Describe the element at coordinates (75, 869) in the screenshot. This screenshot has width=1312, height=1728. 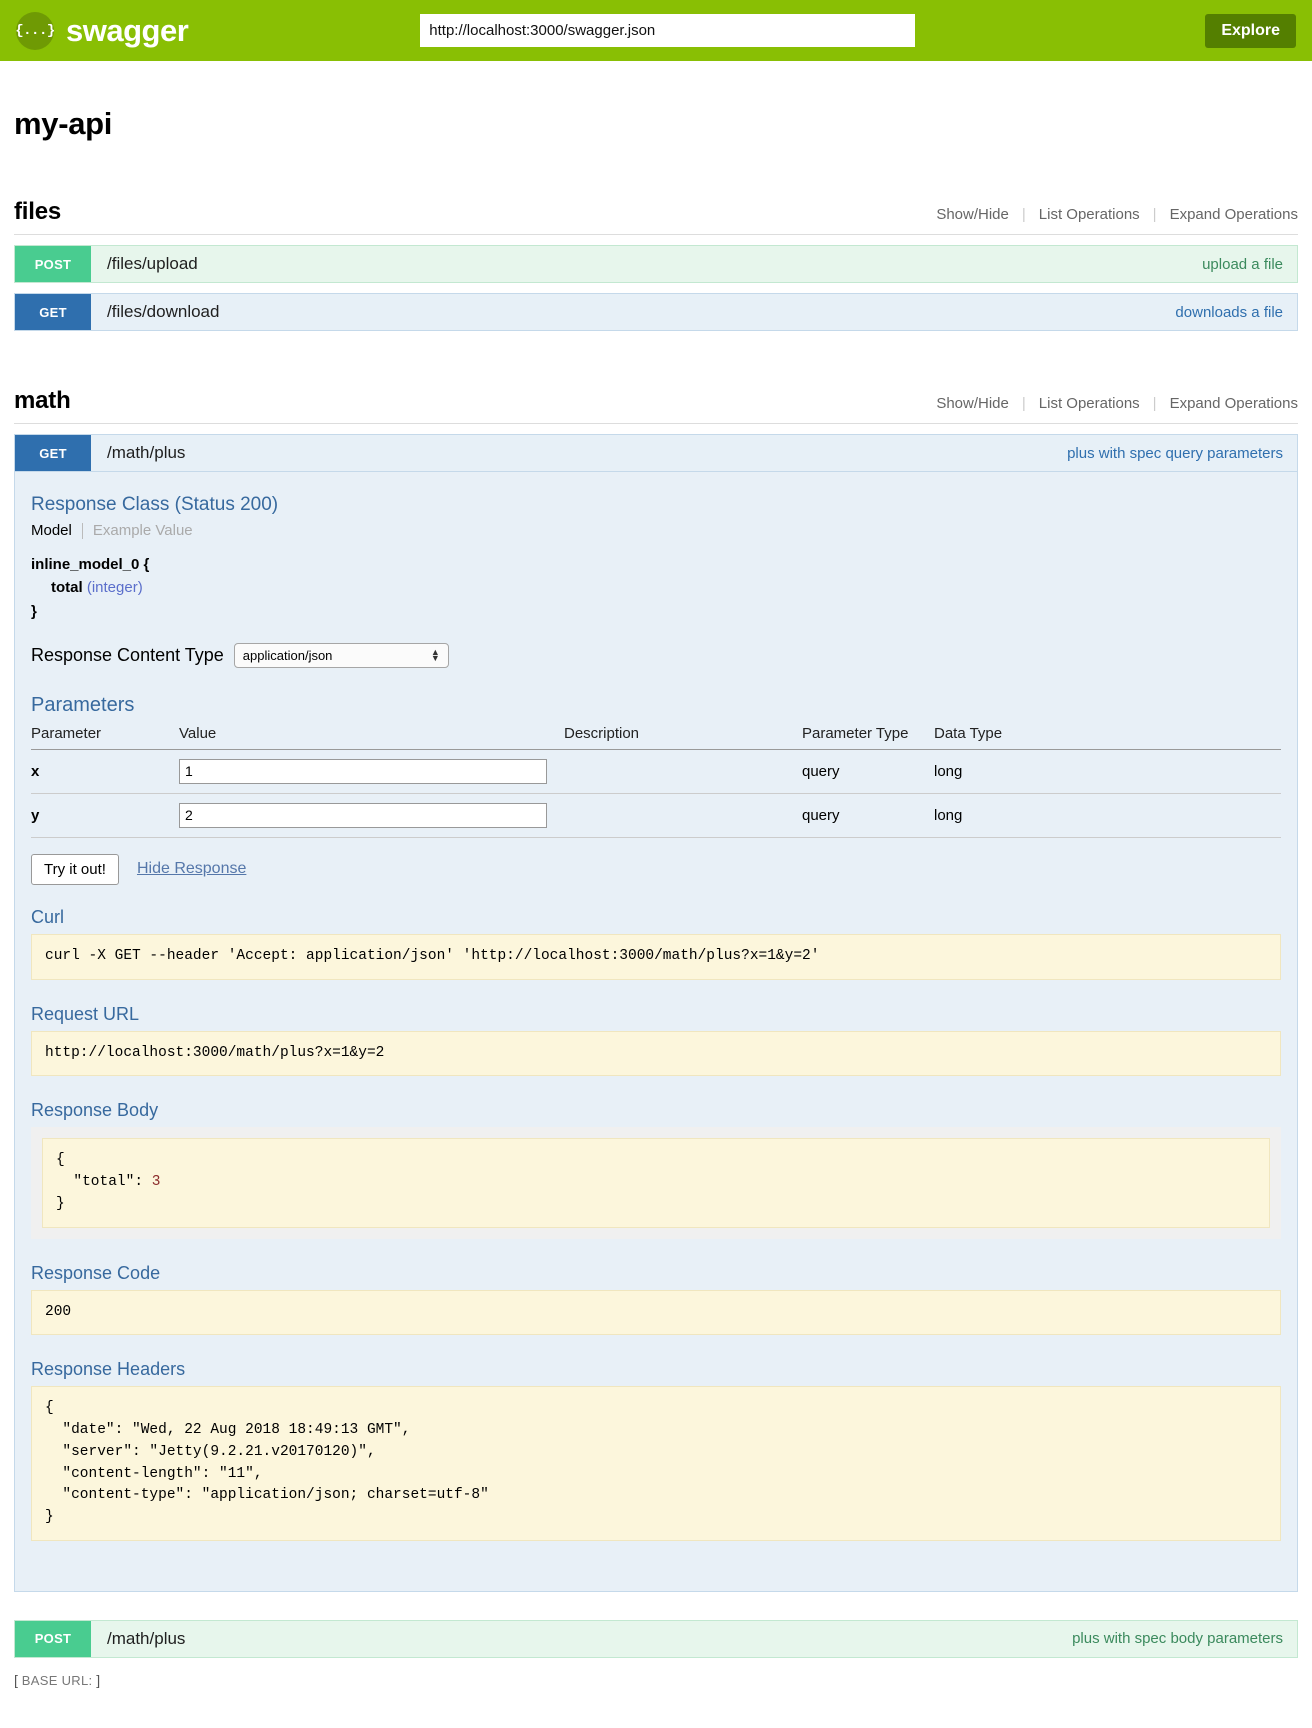
I see `try-it-out-button: Try it out!` at that location.